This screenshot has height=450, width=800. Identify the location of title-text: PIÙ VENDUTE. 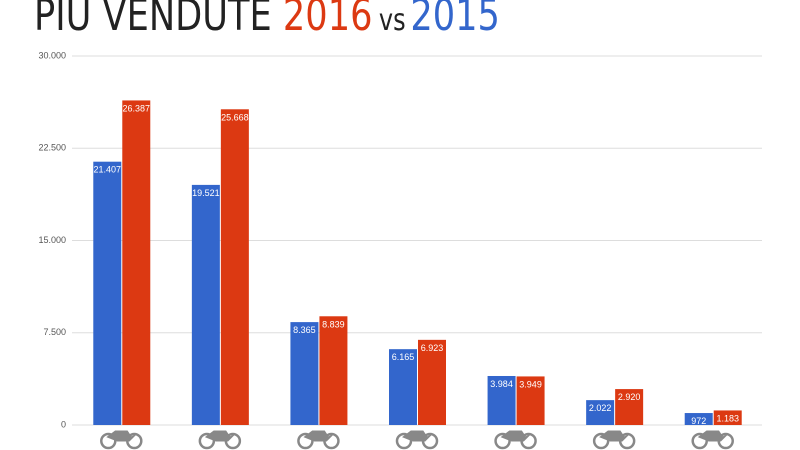
(153, 20).